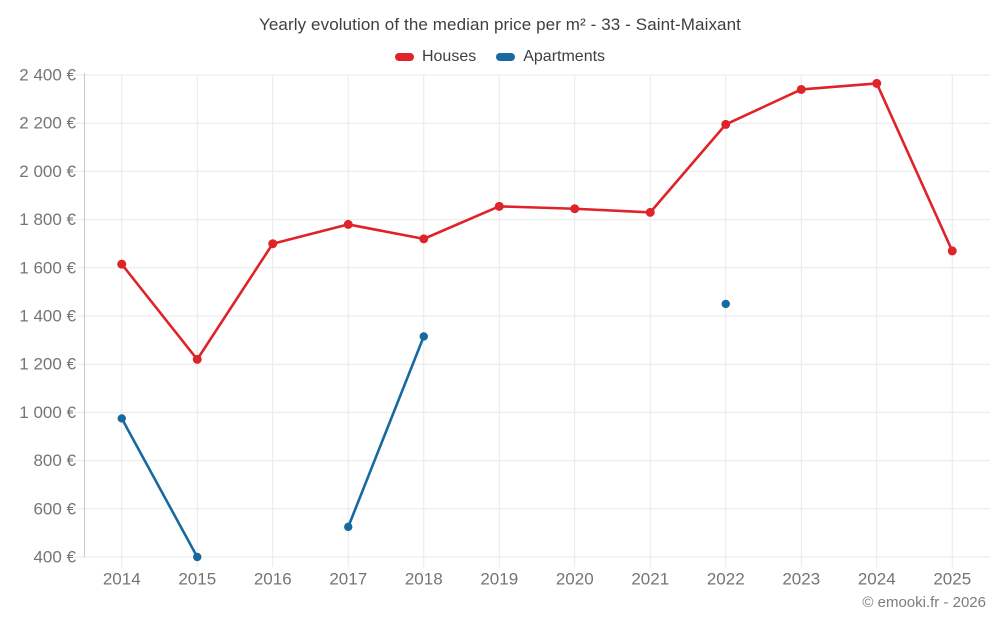 The height and width of the screenshot is (625, 1000). What do you see at coordinates (47, 75) in the screenshot?
I see `y-tick-label: 2 400 €` at bounding box center [47, 75].